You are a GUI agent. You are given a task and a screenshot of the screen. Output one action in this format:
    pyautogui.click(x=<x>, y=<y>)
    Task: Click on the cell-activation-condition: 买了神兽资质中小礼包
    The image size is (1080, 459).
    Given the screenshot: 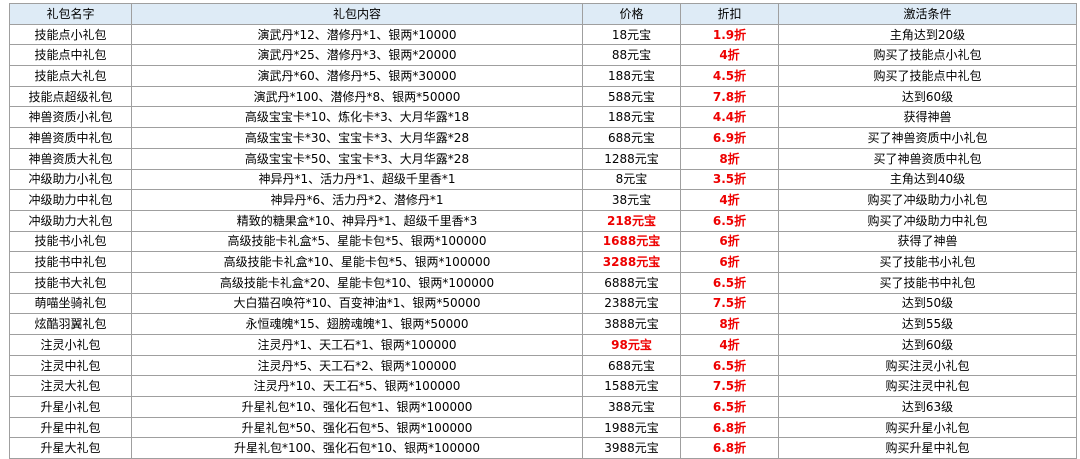 What is the action you would take?
    pyautogui.click(x=927, y=138)
    